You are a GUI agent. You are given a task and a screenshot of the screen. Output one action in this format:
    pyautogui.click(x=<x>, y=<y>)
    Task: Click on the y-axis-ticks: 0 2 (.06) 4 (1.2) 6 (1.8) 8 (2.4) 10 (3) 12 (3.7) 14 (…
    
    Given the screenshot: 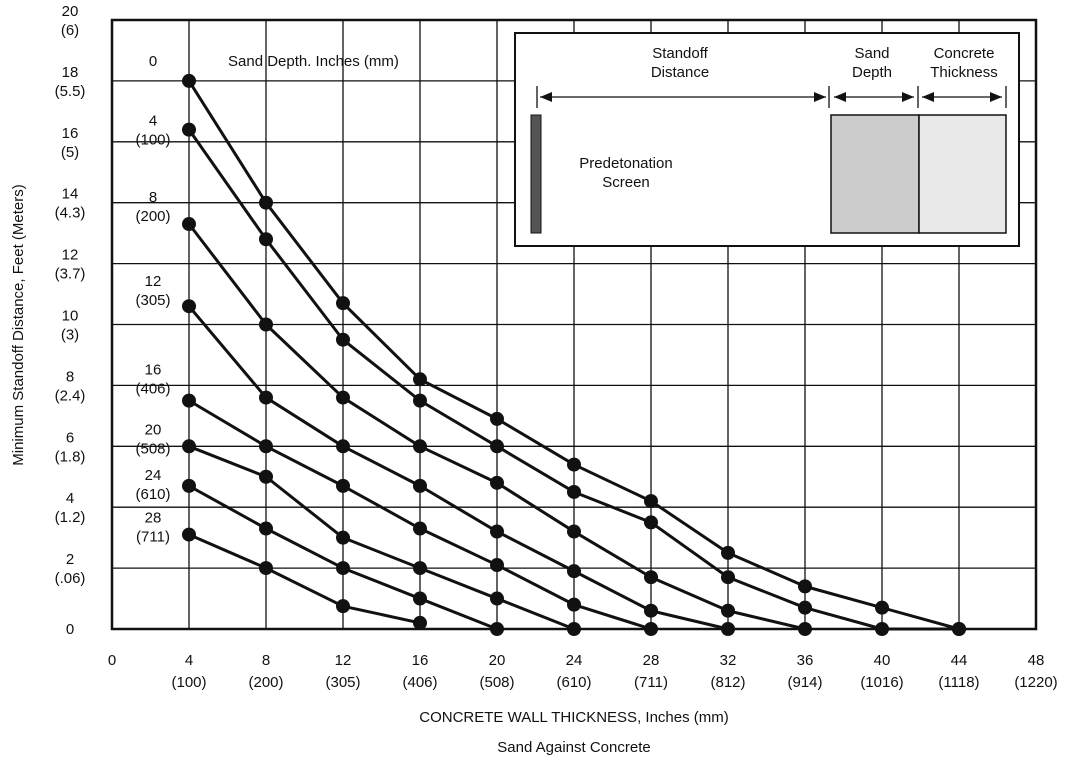 What is the action you would take?
    pyautogui.click(x=70, y=320)
    